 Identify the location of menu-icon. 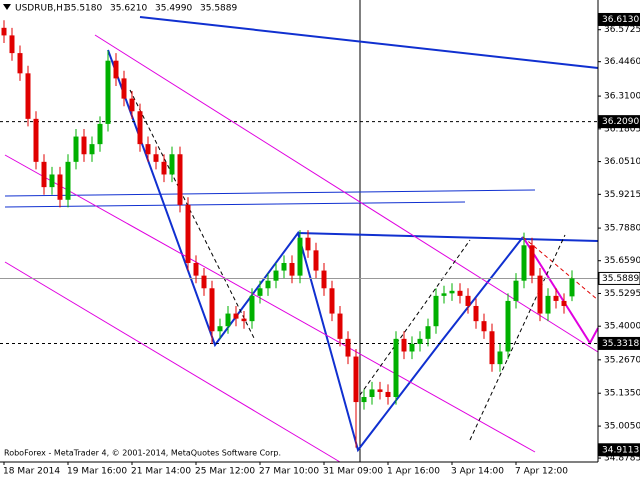
(7, 7).